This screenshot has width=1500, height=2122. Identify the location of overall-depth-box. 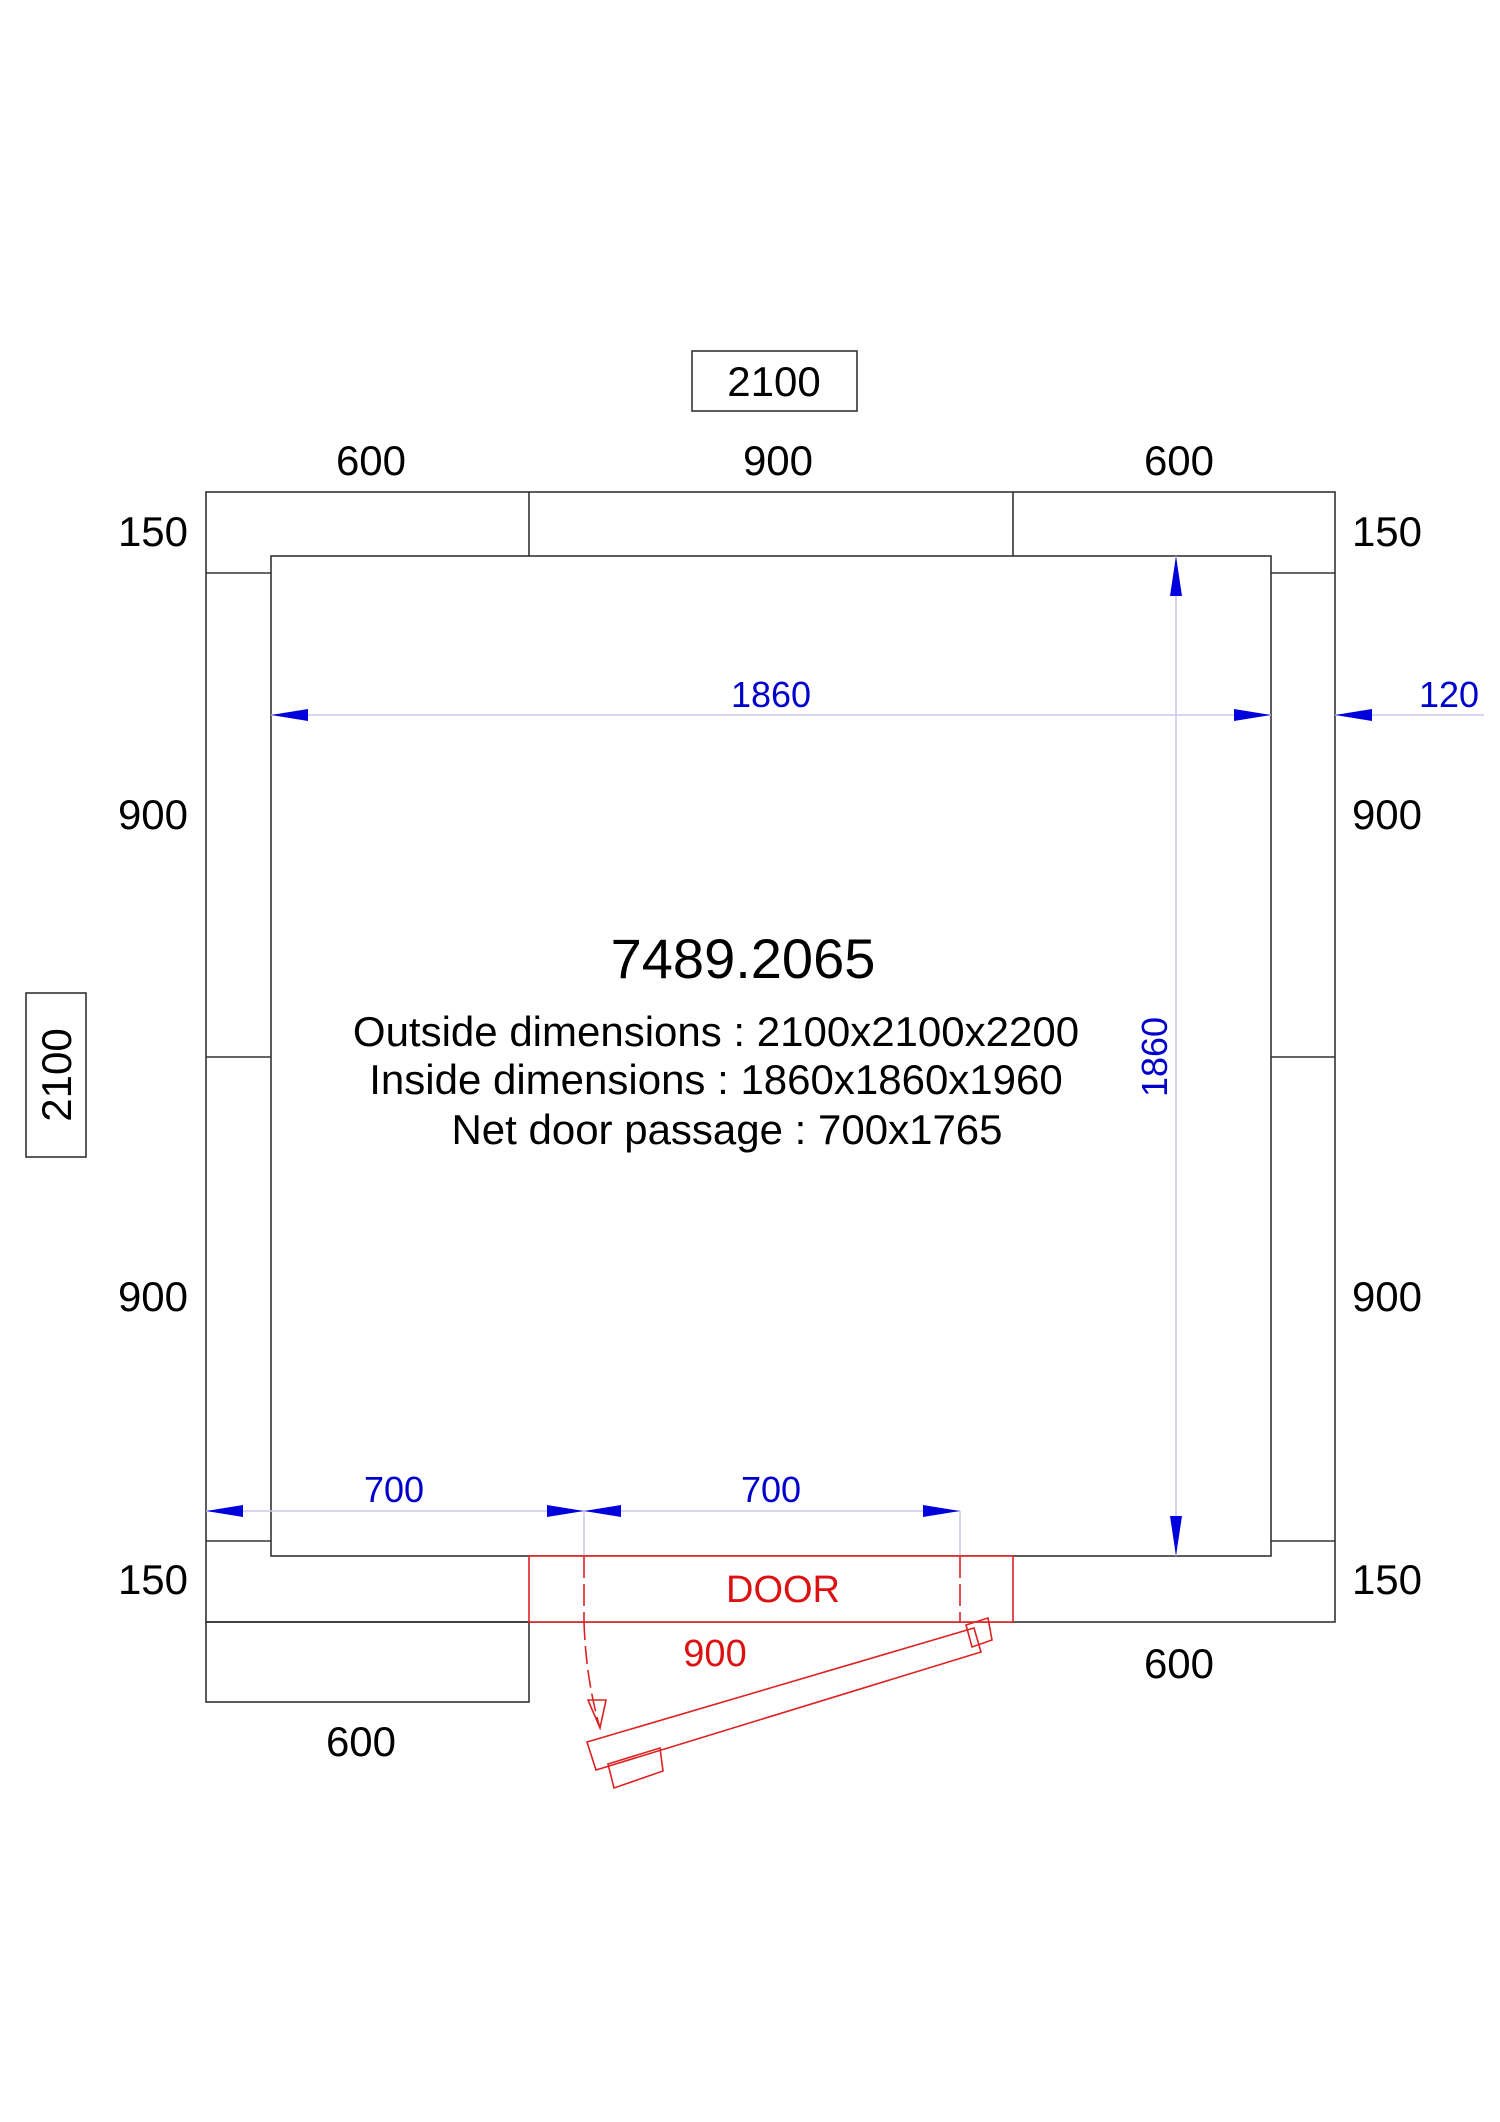
(56, 1075).